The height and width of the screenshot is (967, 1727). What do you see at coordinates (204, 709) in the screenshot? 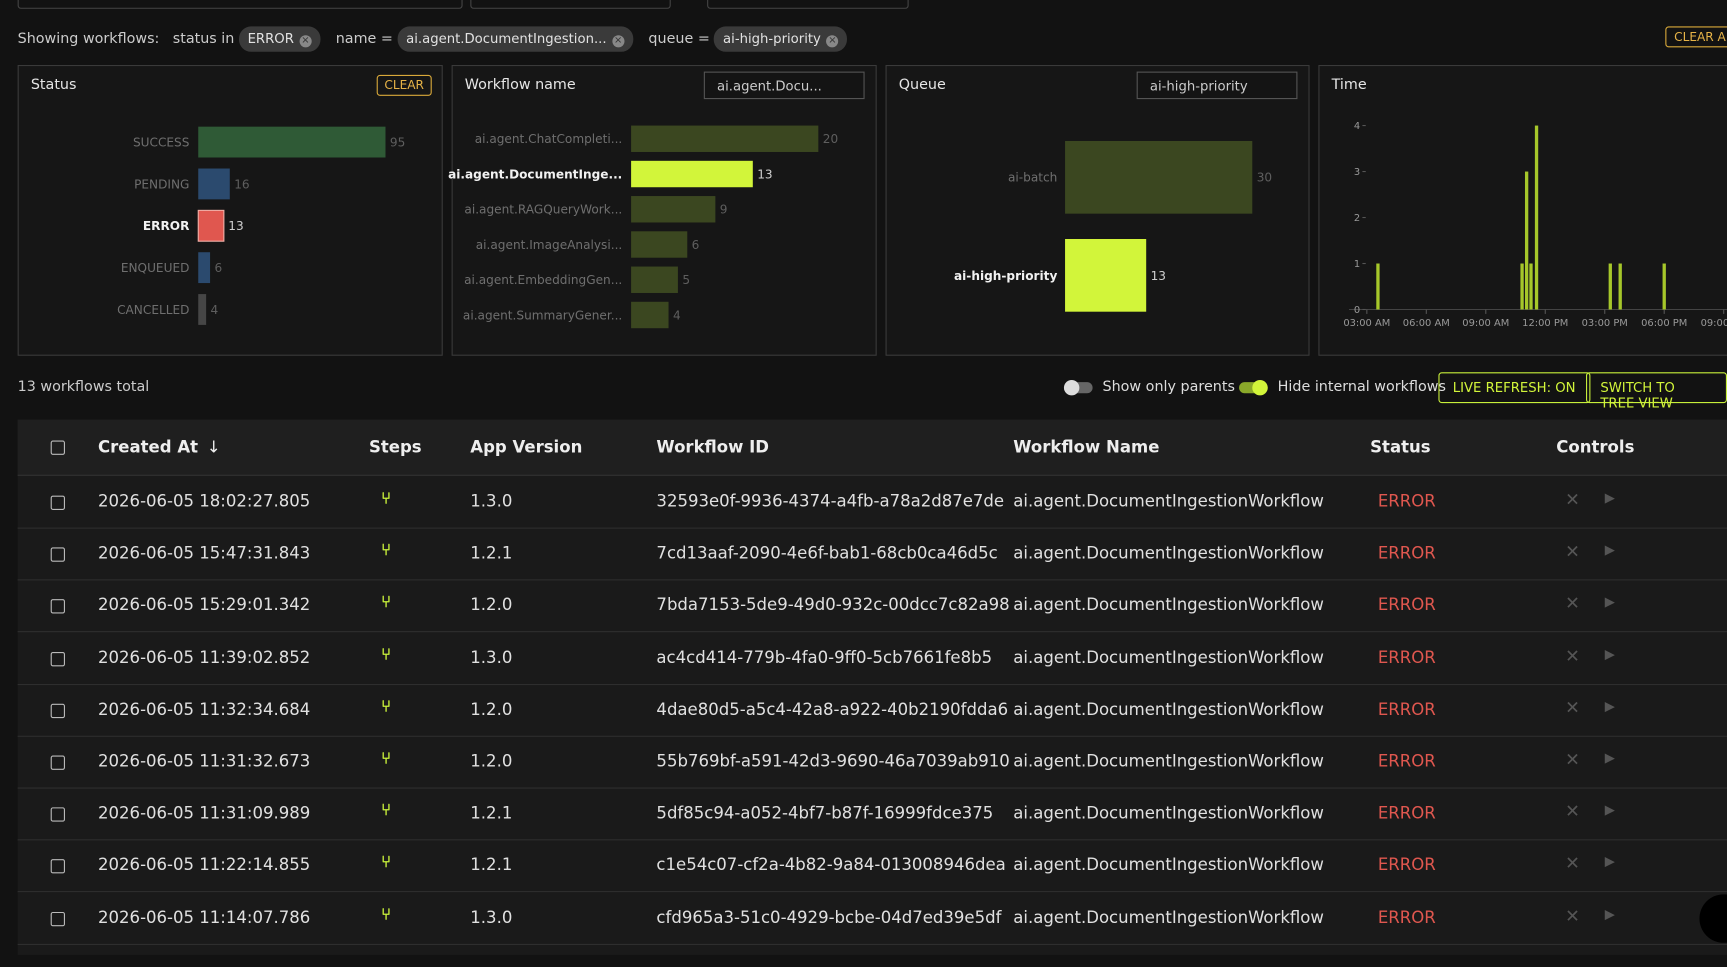
I see `table-cell: 2026-06-05 11:32:34.684` at bounding box center [204, 709].